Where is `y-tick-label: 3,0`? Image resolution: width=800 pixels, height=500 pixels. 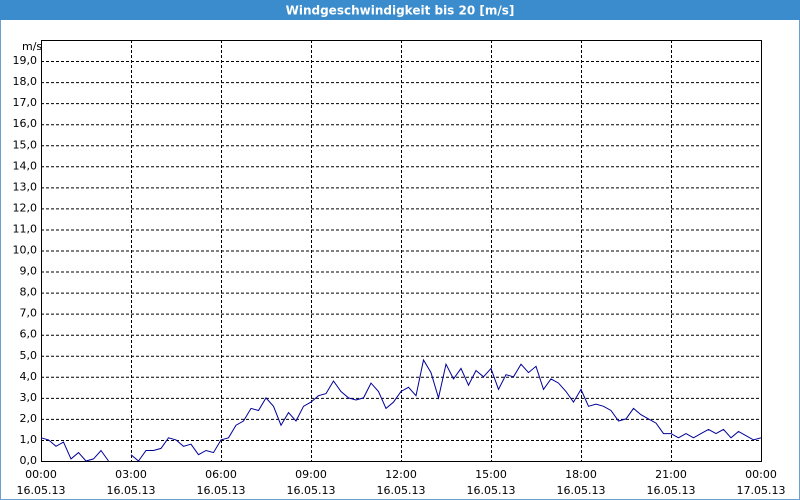 y-tick-label: 3,0 is located at coordinates (29, 397).